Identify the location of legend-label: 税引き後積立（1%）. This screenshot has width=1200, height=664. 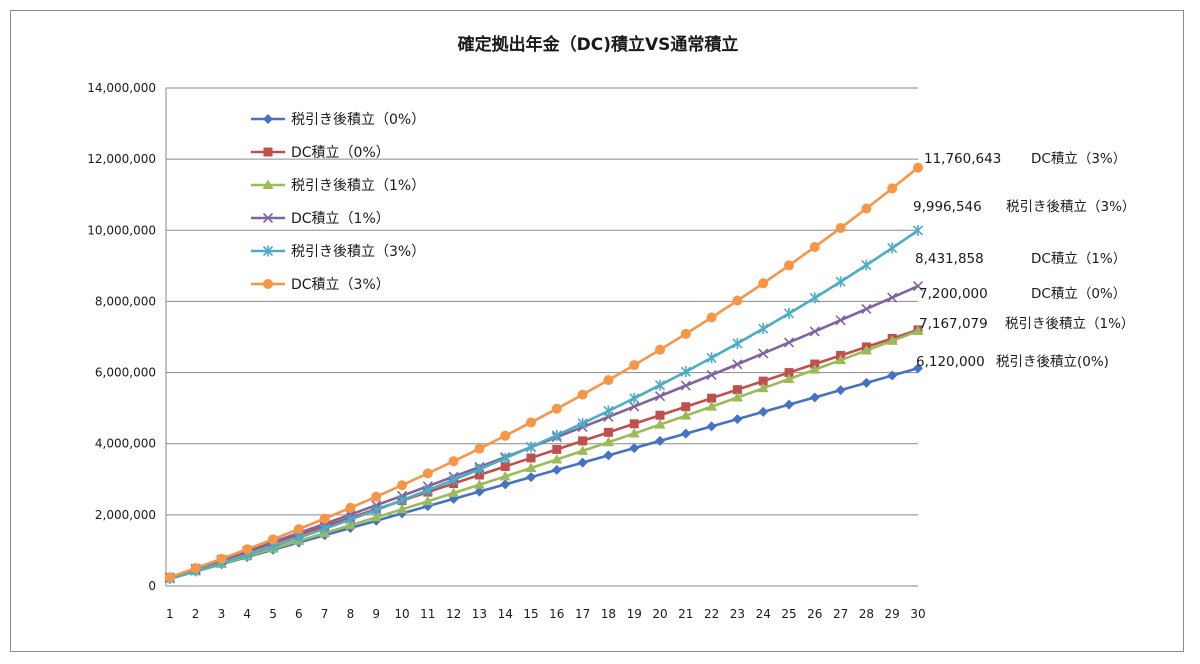
(358, 186).